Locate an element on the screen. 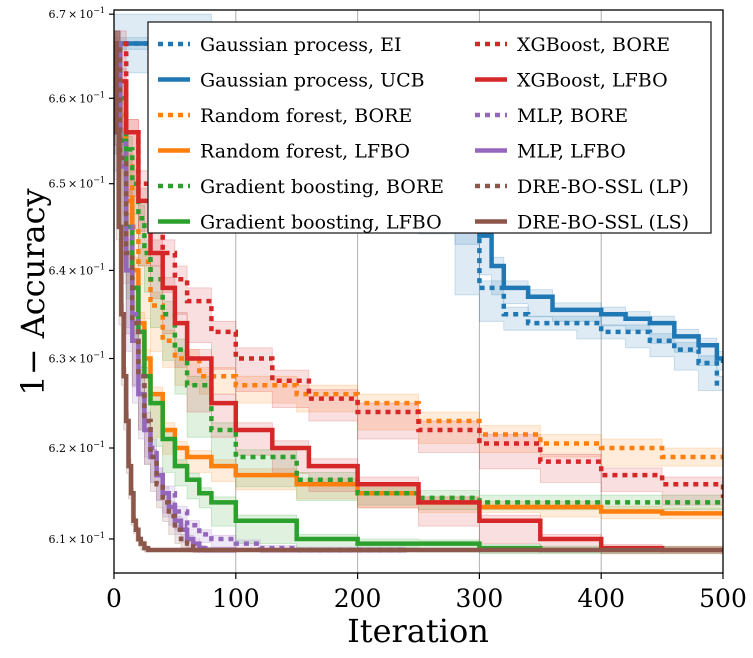  legend-label: DRE-BO-SSL (LP) is located at coordinates (603, 187).